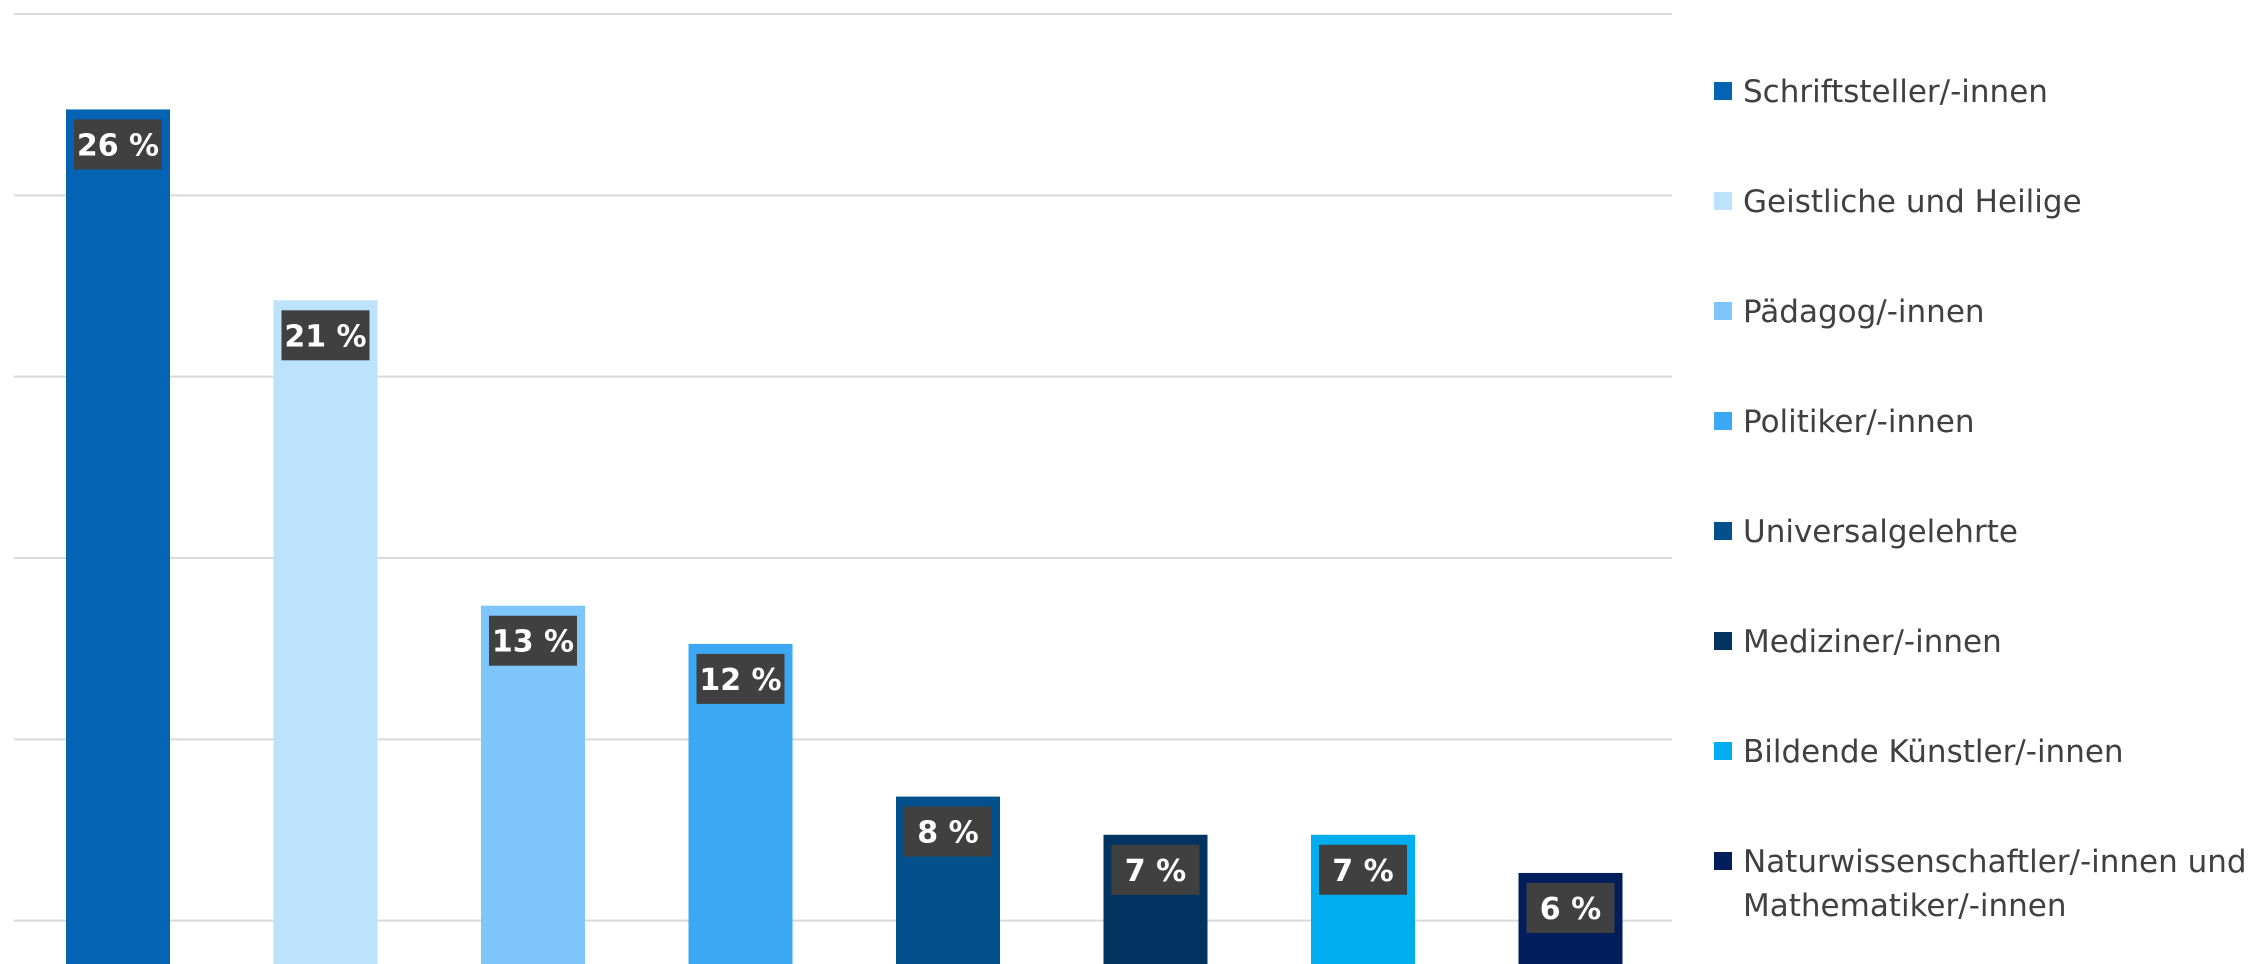  I want to click on data-label-2: 21 %, so click(325, 336).